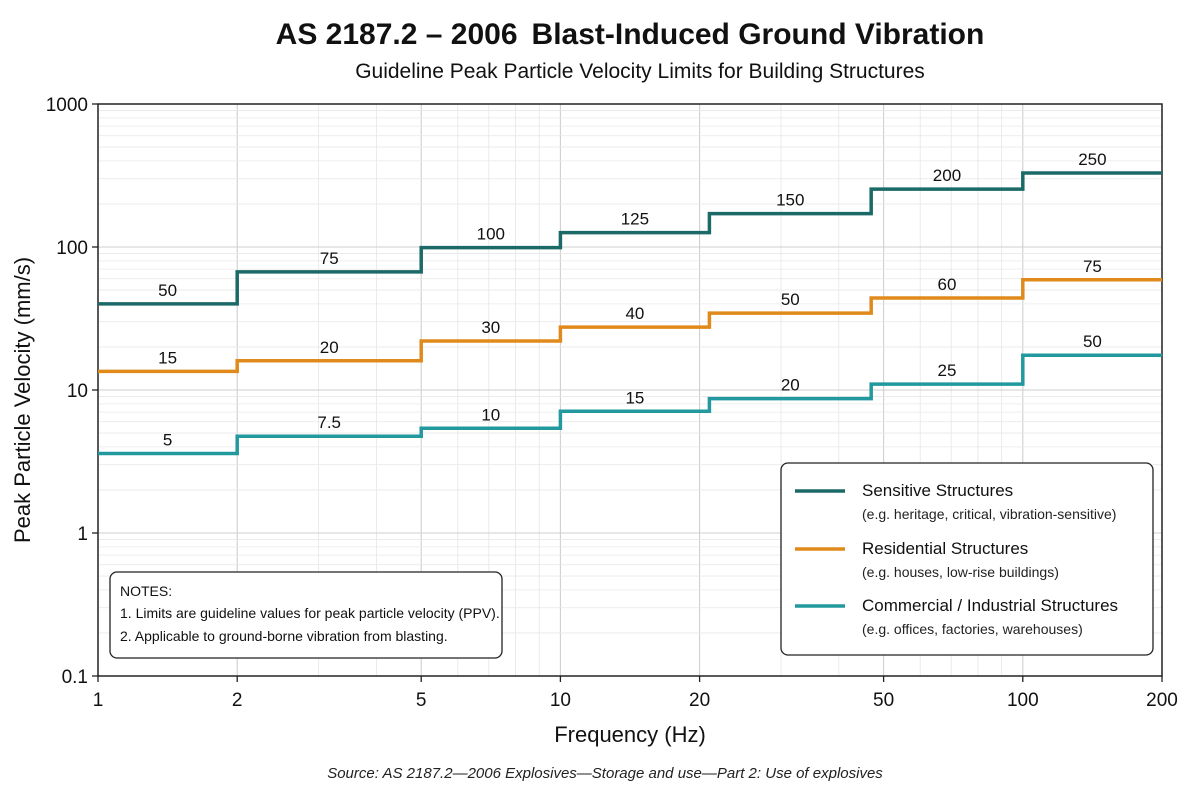 The height and width of the screenshot is (800, 1200). I want to click on data-label: 150, so click(790, 200).